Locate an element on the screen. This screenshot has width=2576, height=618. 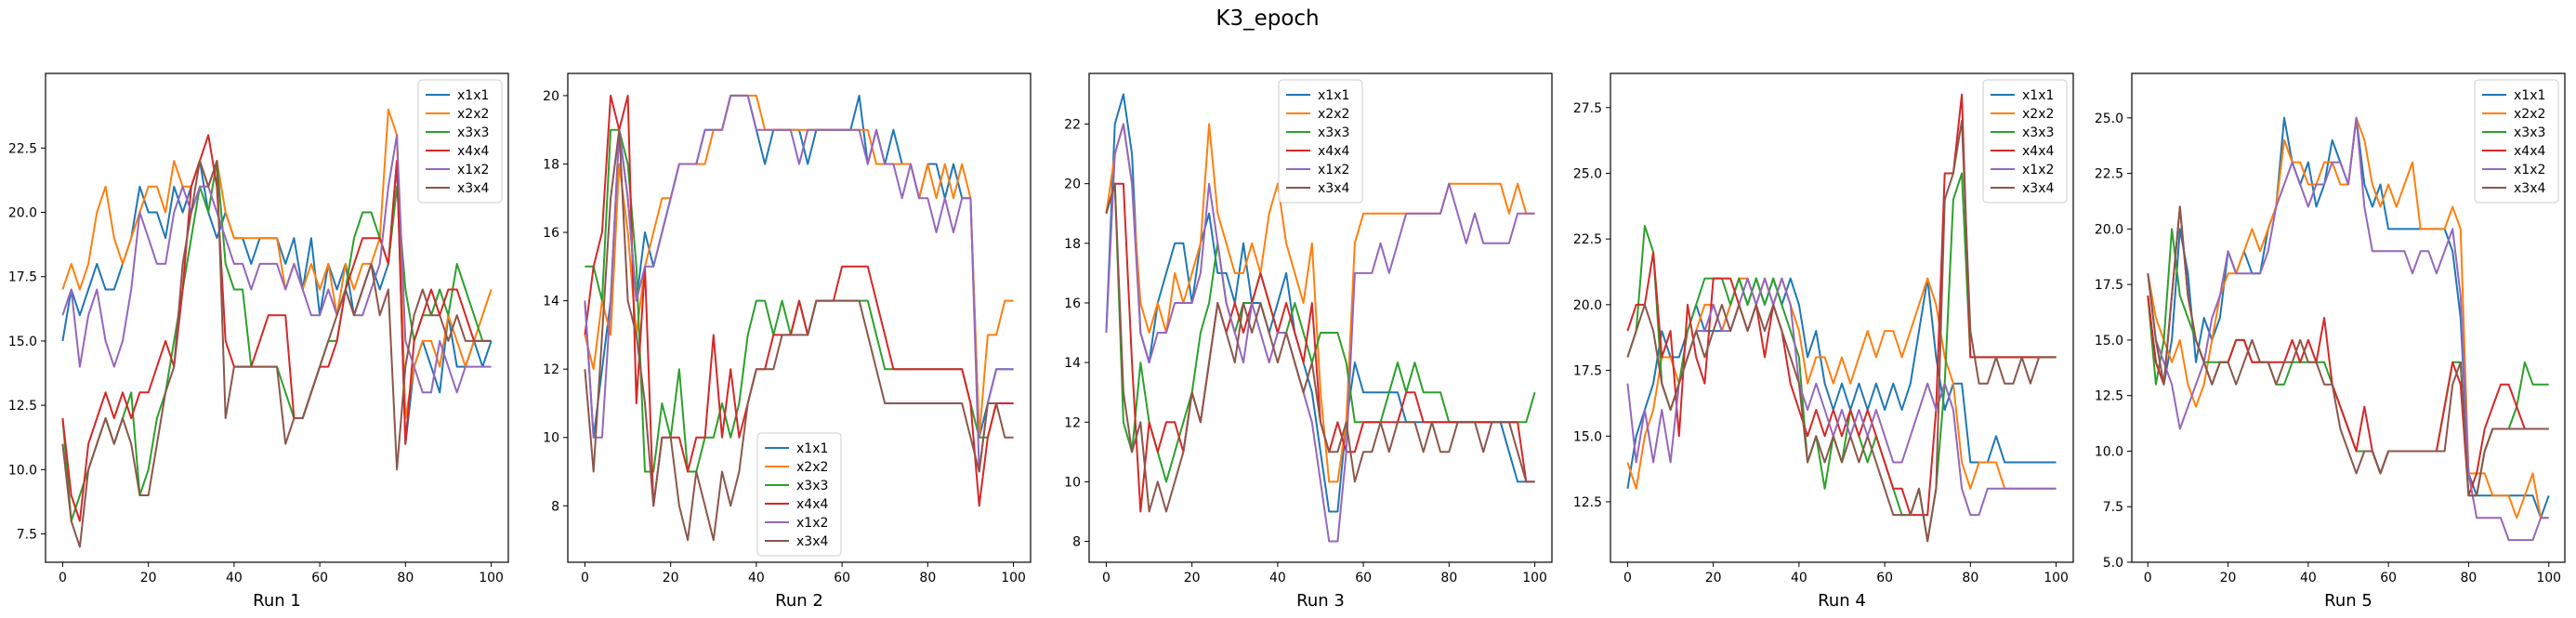
y-tick-label: 27.5 is located at coordinates (1587, 108).